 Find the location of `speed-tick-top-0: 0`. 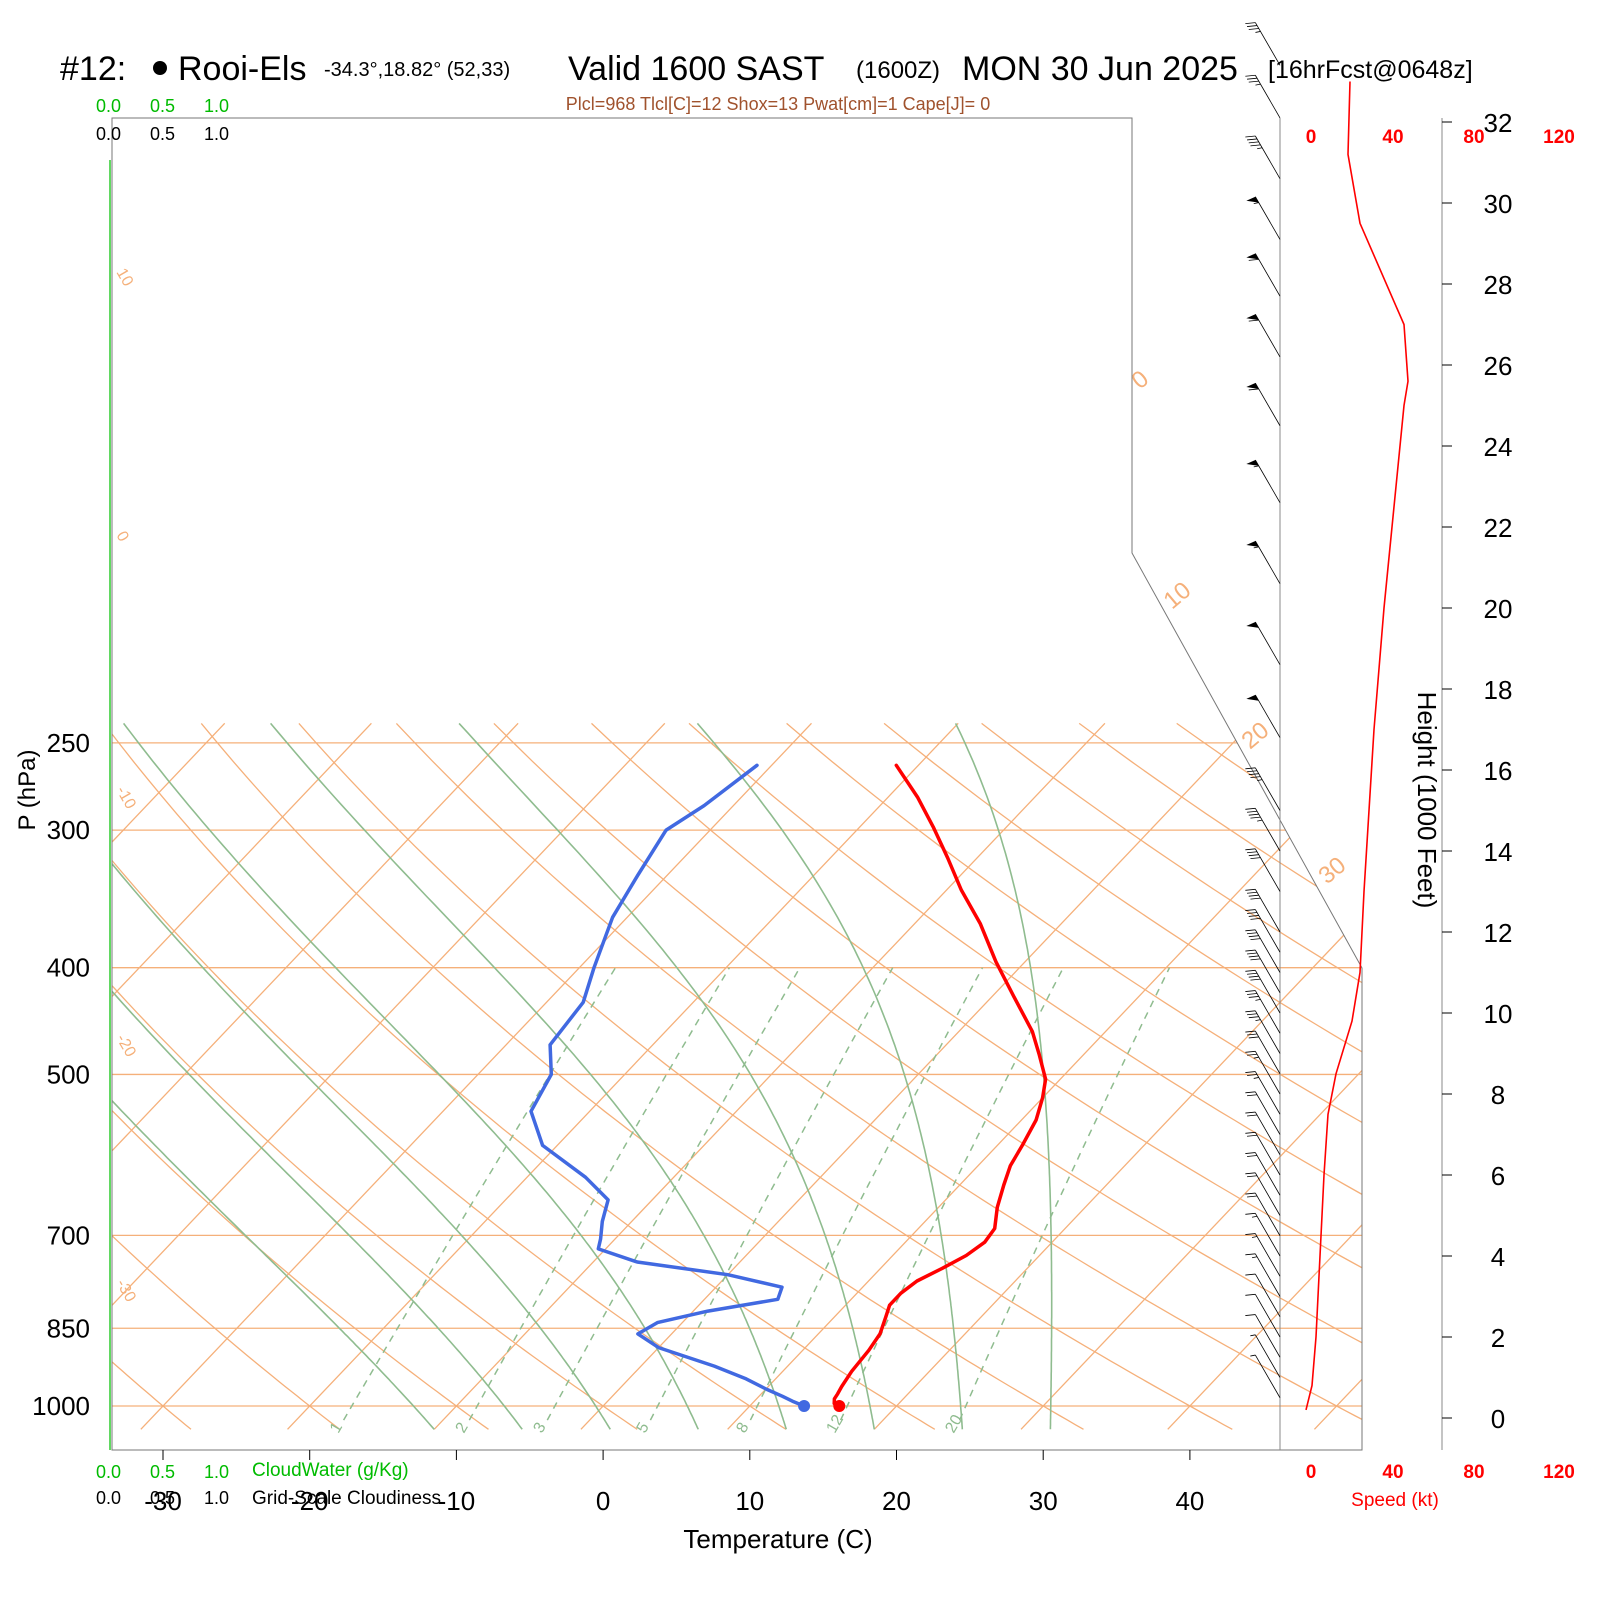

speed-tick-top-0: 0 is located at coordinates (1311, 137).